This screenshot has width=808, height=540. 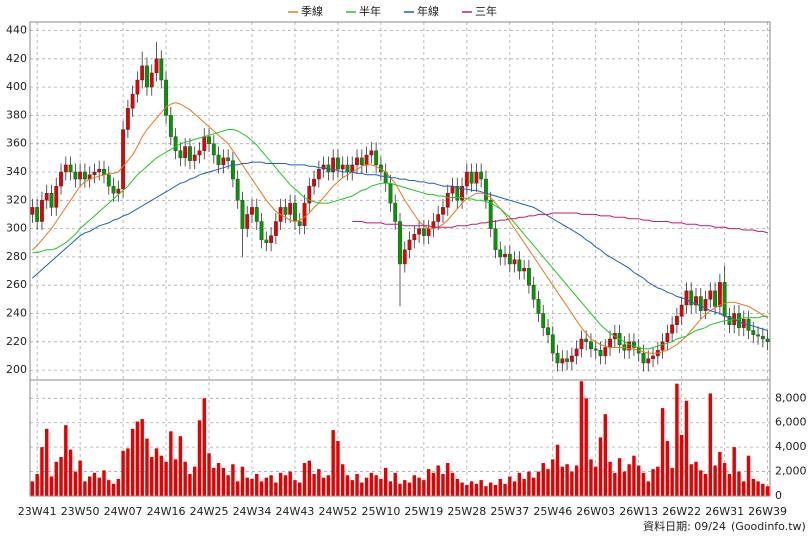 I want to click on legend-label: 半年, so click(x=370, y=11).